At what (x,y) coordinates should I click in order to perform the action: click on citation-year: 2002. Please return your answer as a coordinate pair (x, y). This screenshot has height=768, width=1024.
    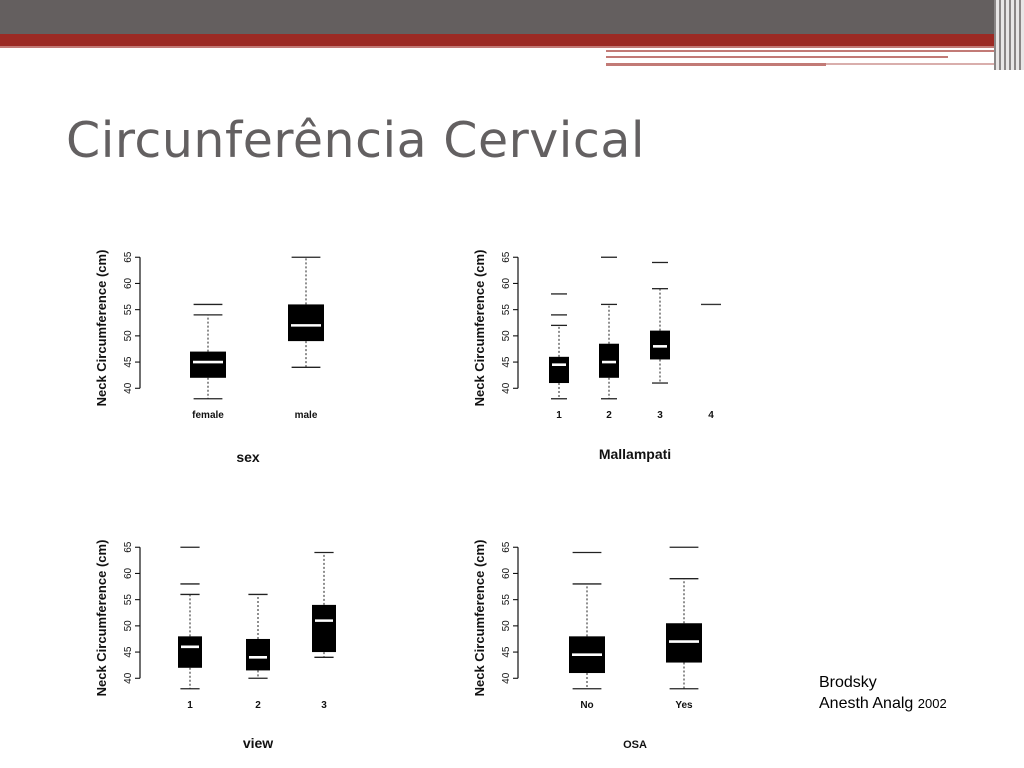
    Looking at the image, I should click on (932, 703).